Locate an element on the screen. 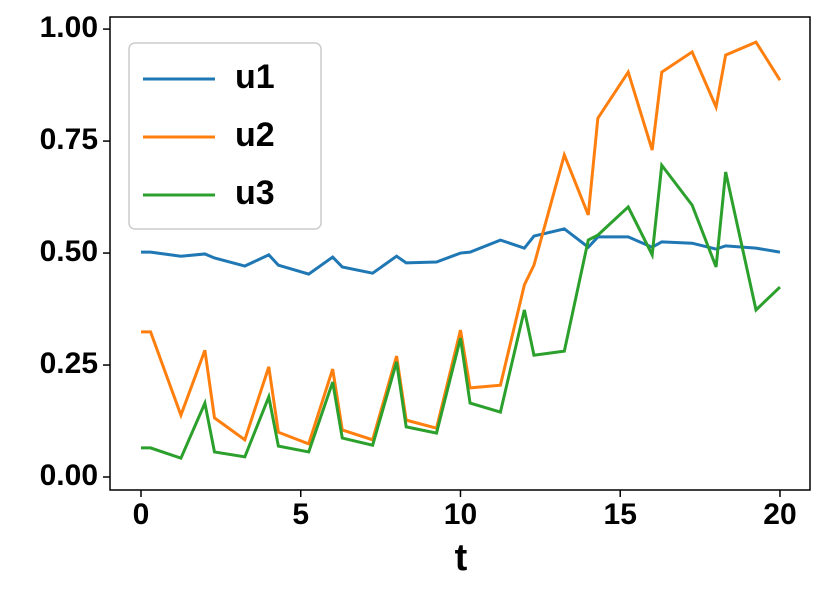 This screenshot has height=597, width=826. legend-label: u1 is located at coordinates (255, 77).